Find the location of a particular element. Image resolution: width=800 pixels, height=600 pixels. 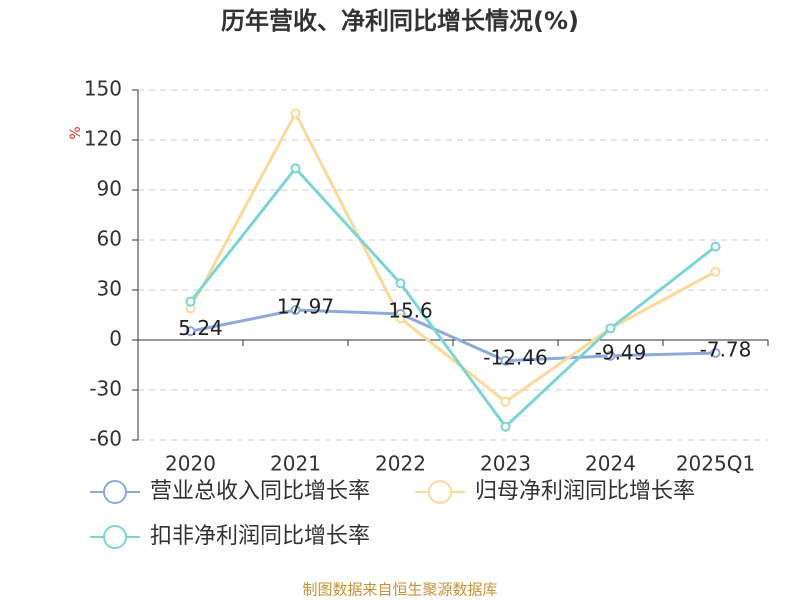

y-tick-label: 30 is located at coordinates (109, 289).